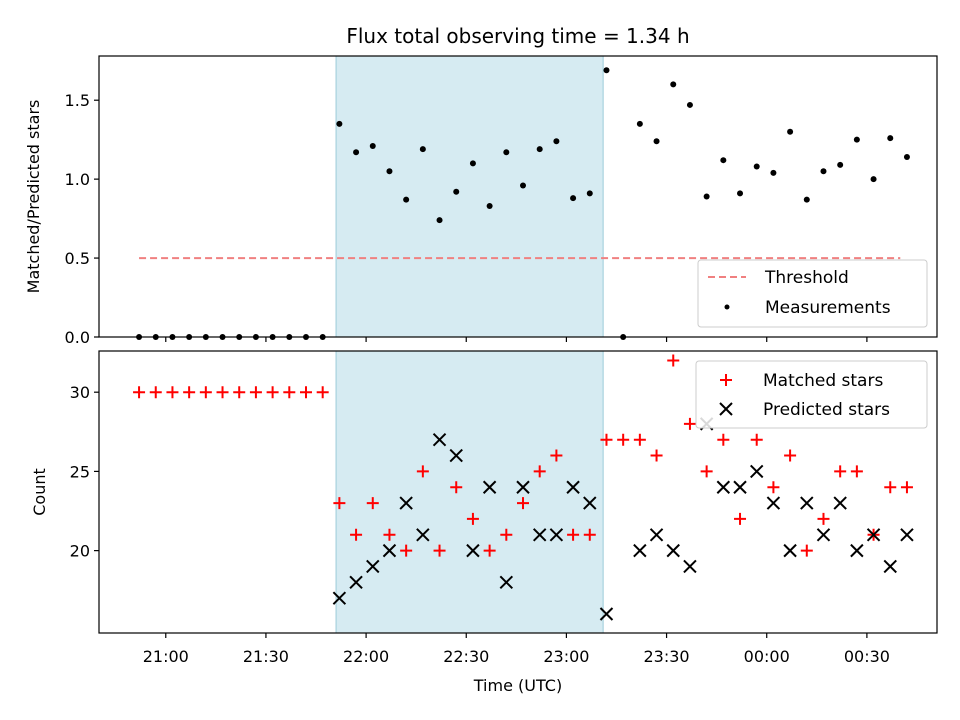 This screenshot has width=960, height=720. What do you see at coordinates (726, 409) in the screenshot?
I see `legend-predicted-swatch` at bounding box center [726, 409].